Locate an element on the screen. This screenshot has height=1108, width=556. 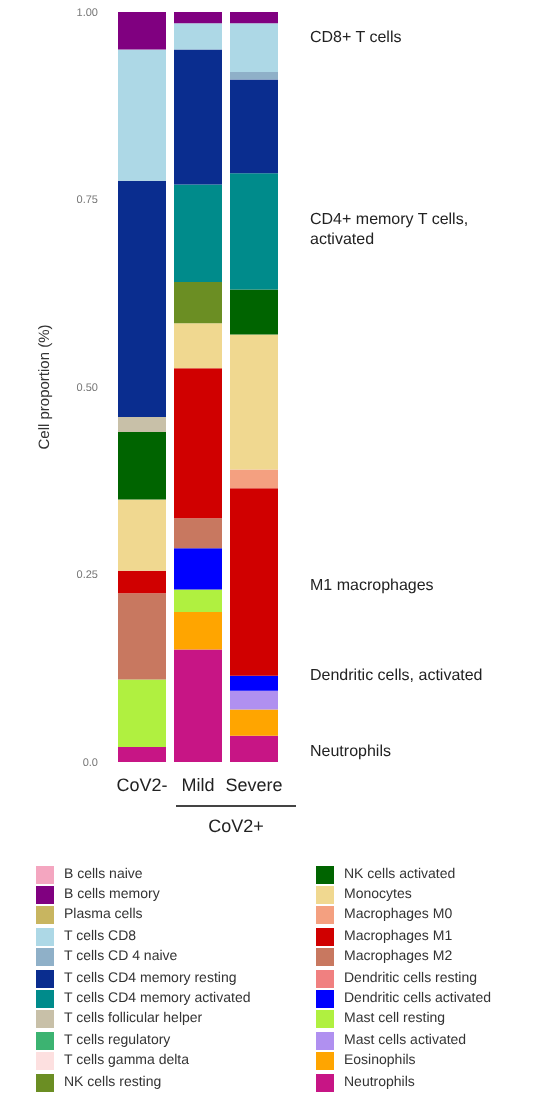
text: CoV2+ is located at coordinates (236, 826).